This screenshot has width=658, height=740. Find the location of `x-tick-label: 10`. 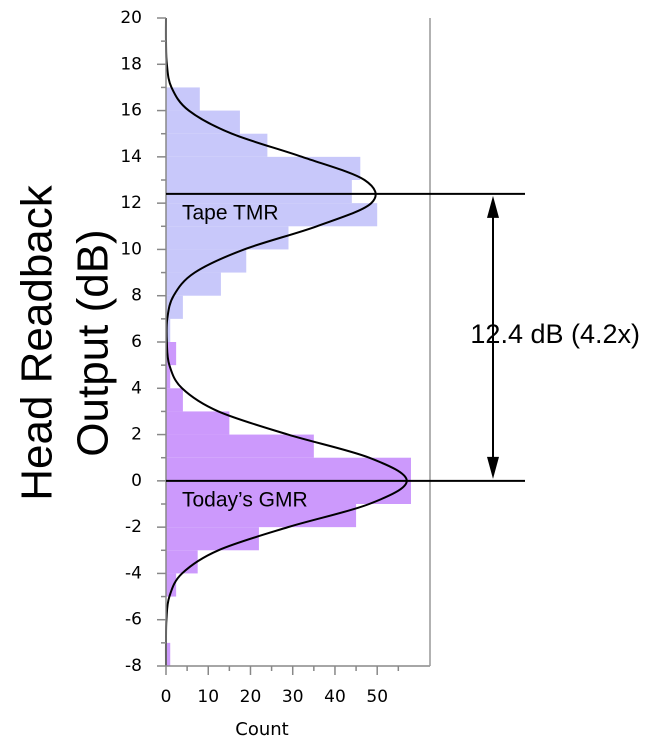

x-tick-label: 10 is located at coordinates (208, 697).